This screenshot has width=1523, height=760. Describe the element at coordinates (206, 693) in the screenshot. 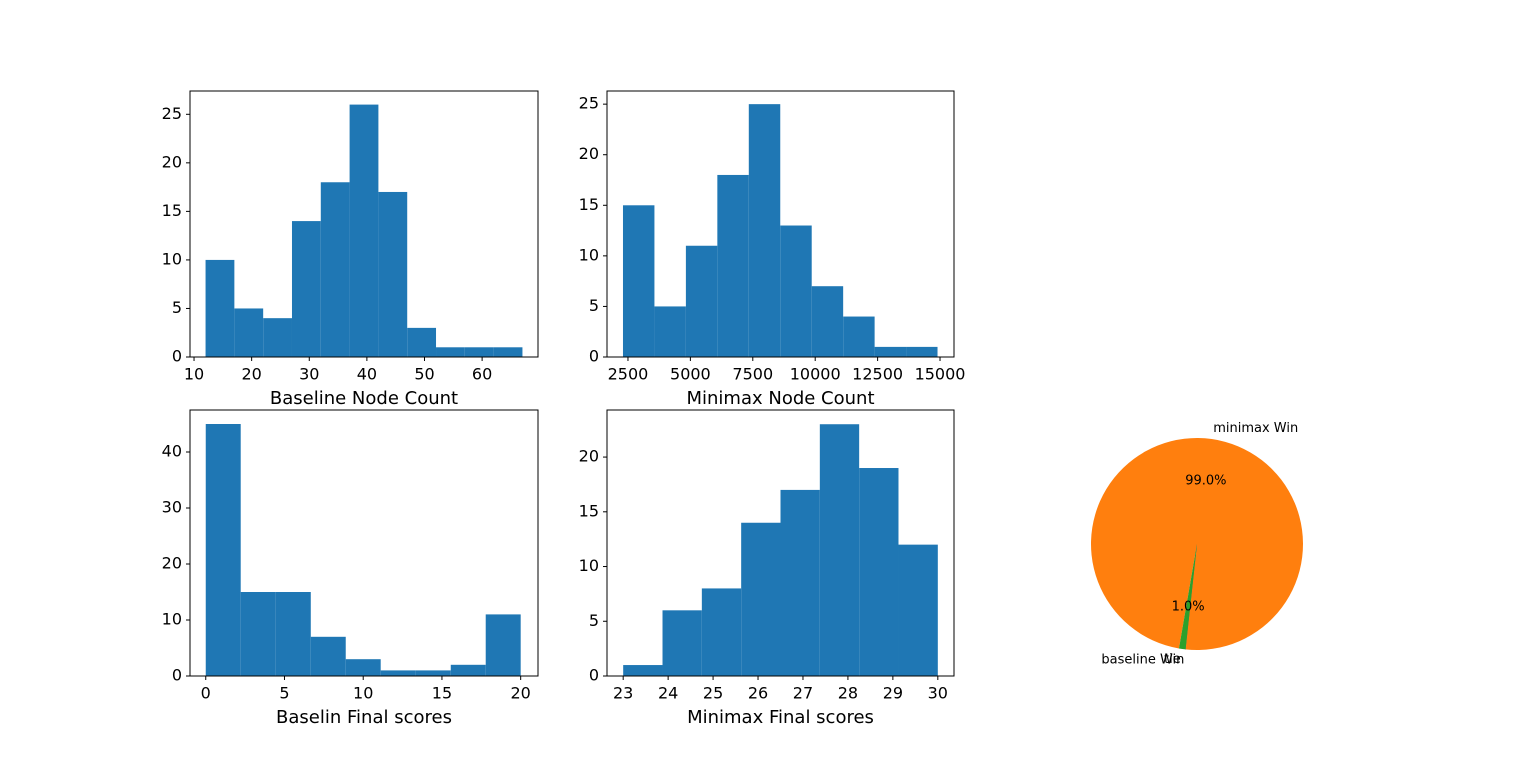

I see `x-tick-label: 0` at that location.